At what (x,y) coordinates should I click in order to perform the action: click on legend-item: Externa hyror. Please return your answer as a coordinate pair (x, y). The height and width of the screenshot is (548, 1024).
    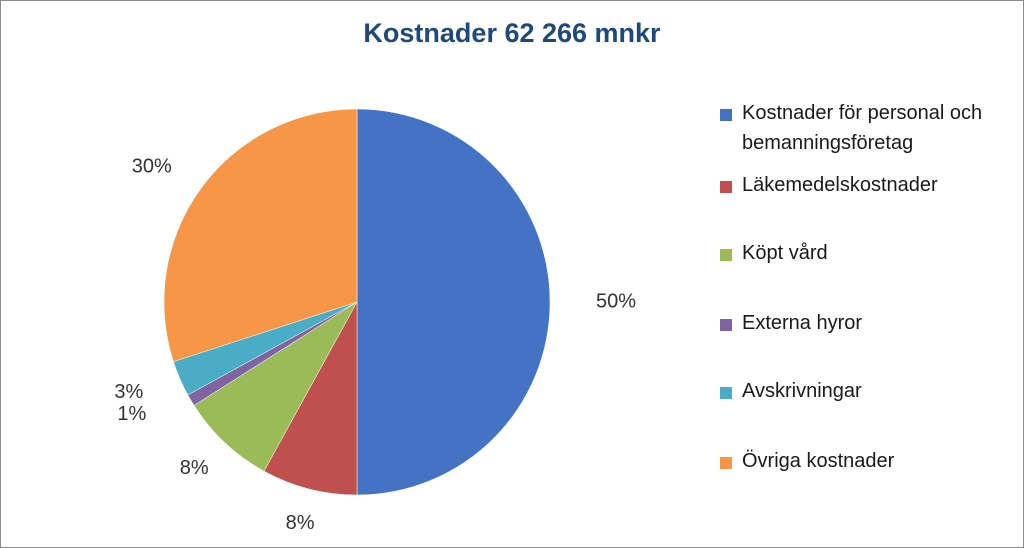
    Looking at the image, I should click on (870, 323).